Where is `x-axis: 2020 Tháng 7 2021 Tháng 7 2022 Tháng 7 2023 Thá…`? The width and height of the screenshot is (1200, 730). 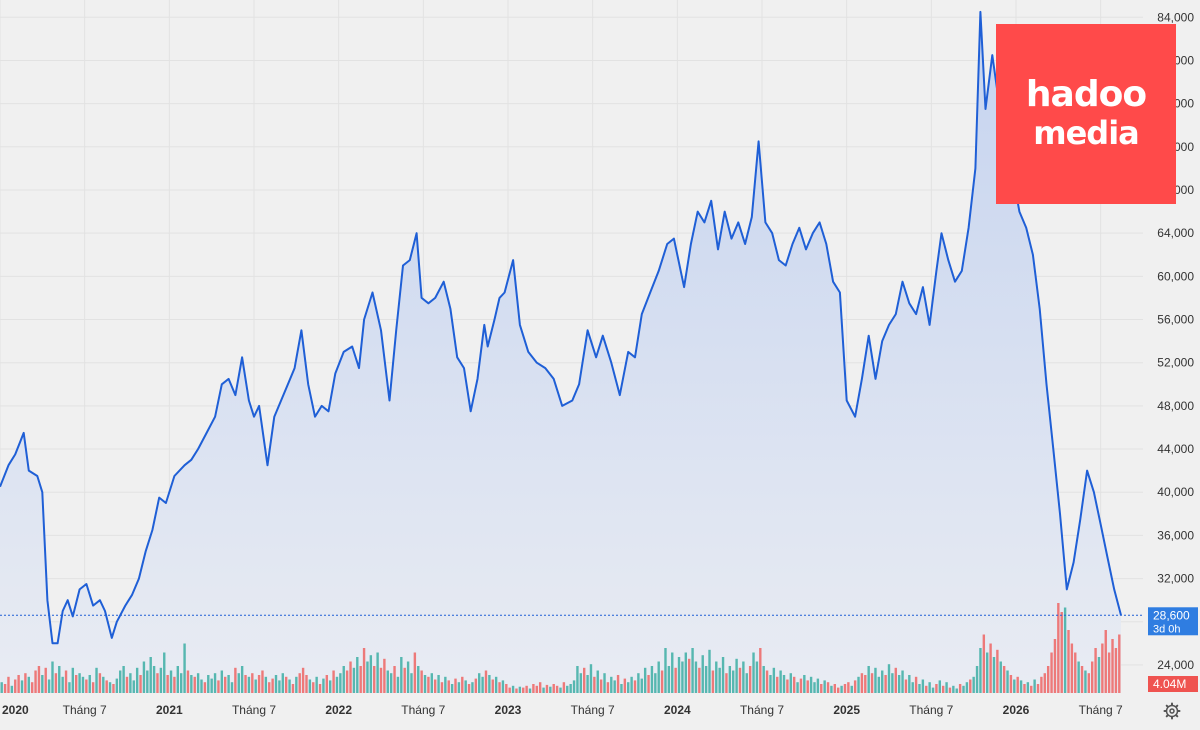
x-axis: 2020 Tháng 7 2021 Tháng 7 2022 Tháng 7 2023 Thá… is located at coordinates (562, 710).